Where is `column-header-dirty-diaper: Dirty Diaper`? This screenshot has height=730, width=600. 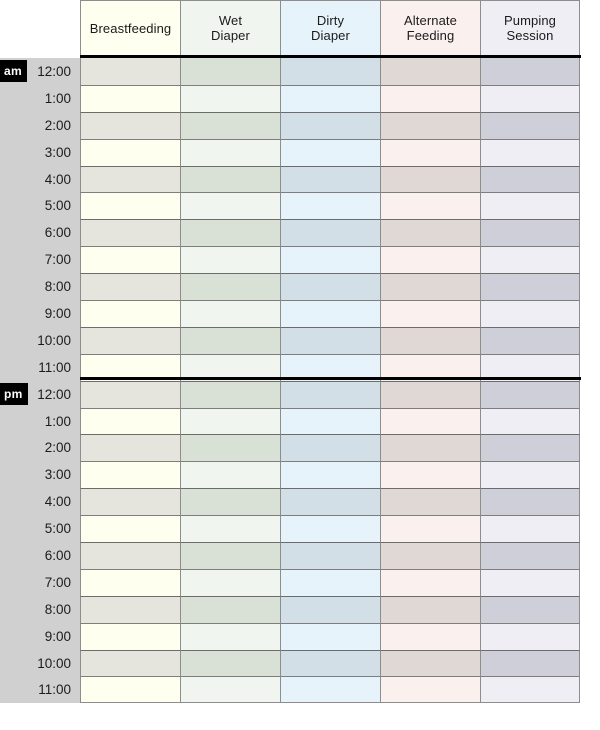
column-header-dirty-diaper: Dirty Diaper is located at coordinates (330, 27).